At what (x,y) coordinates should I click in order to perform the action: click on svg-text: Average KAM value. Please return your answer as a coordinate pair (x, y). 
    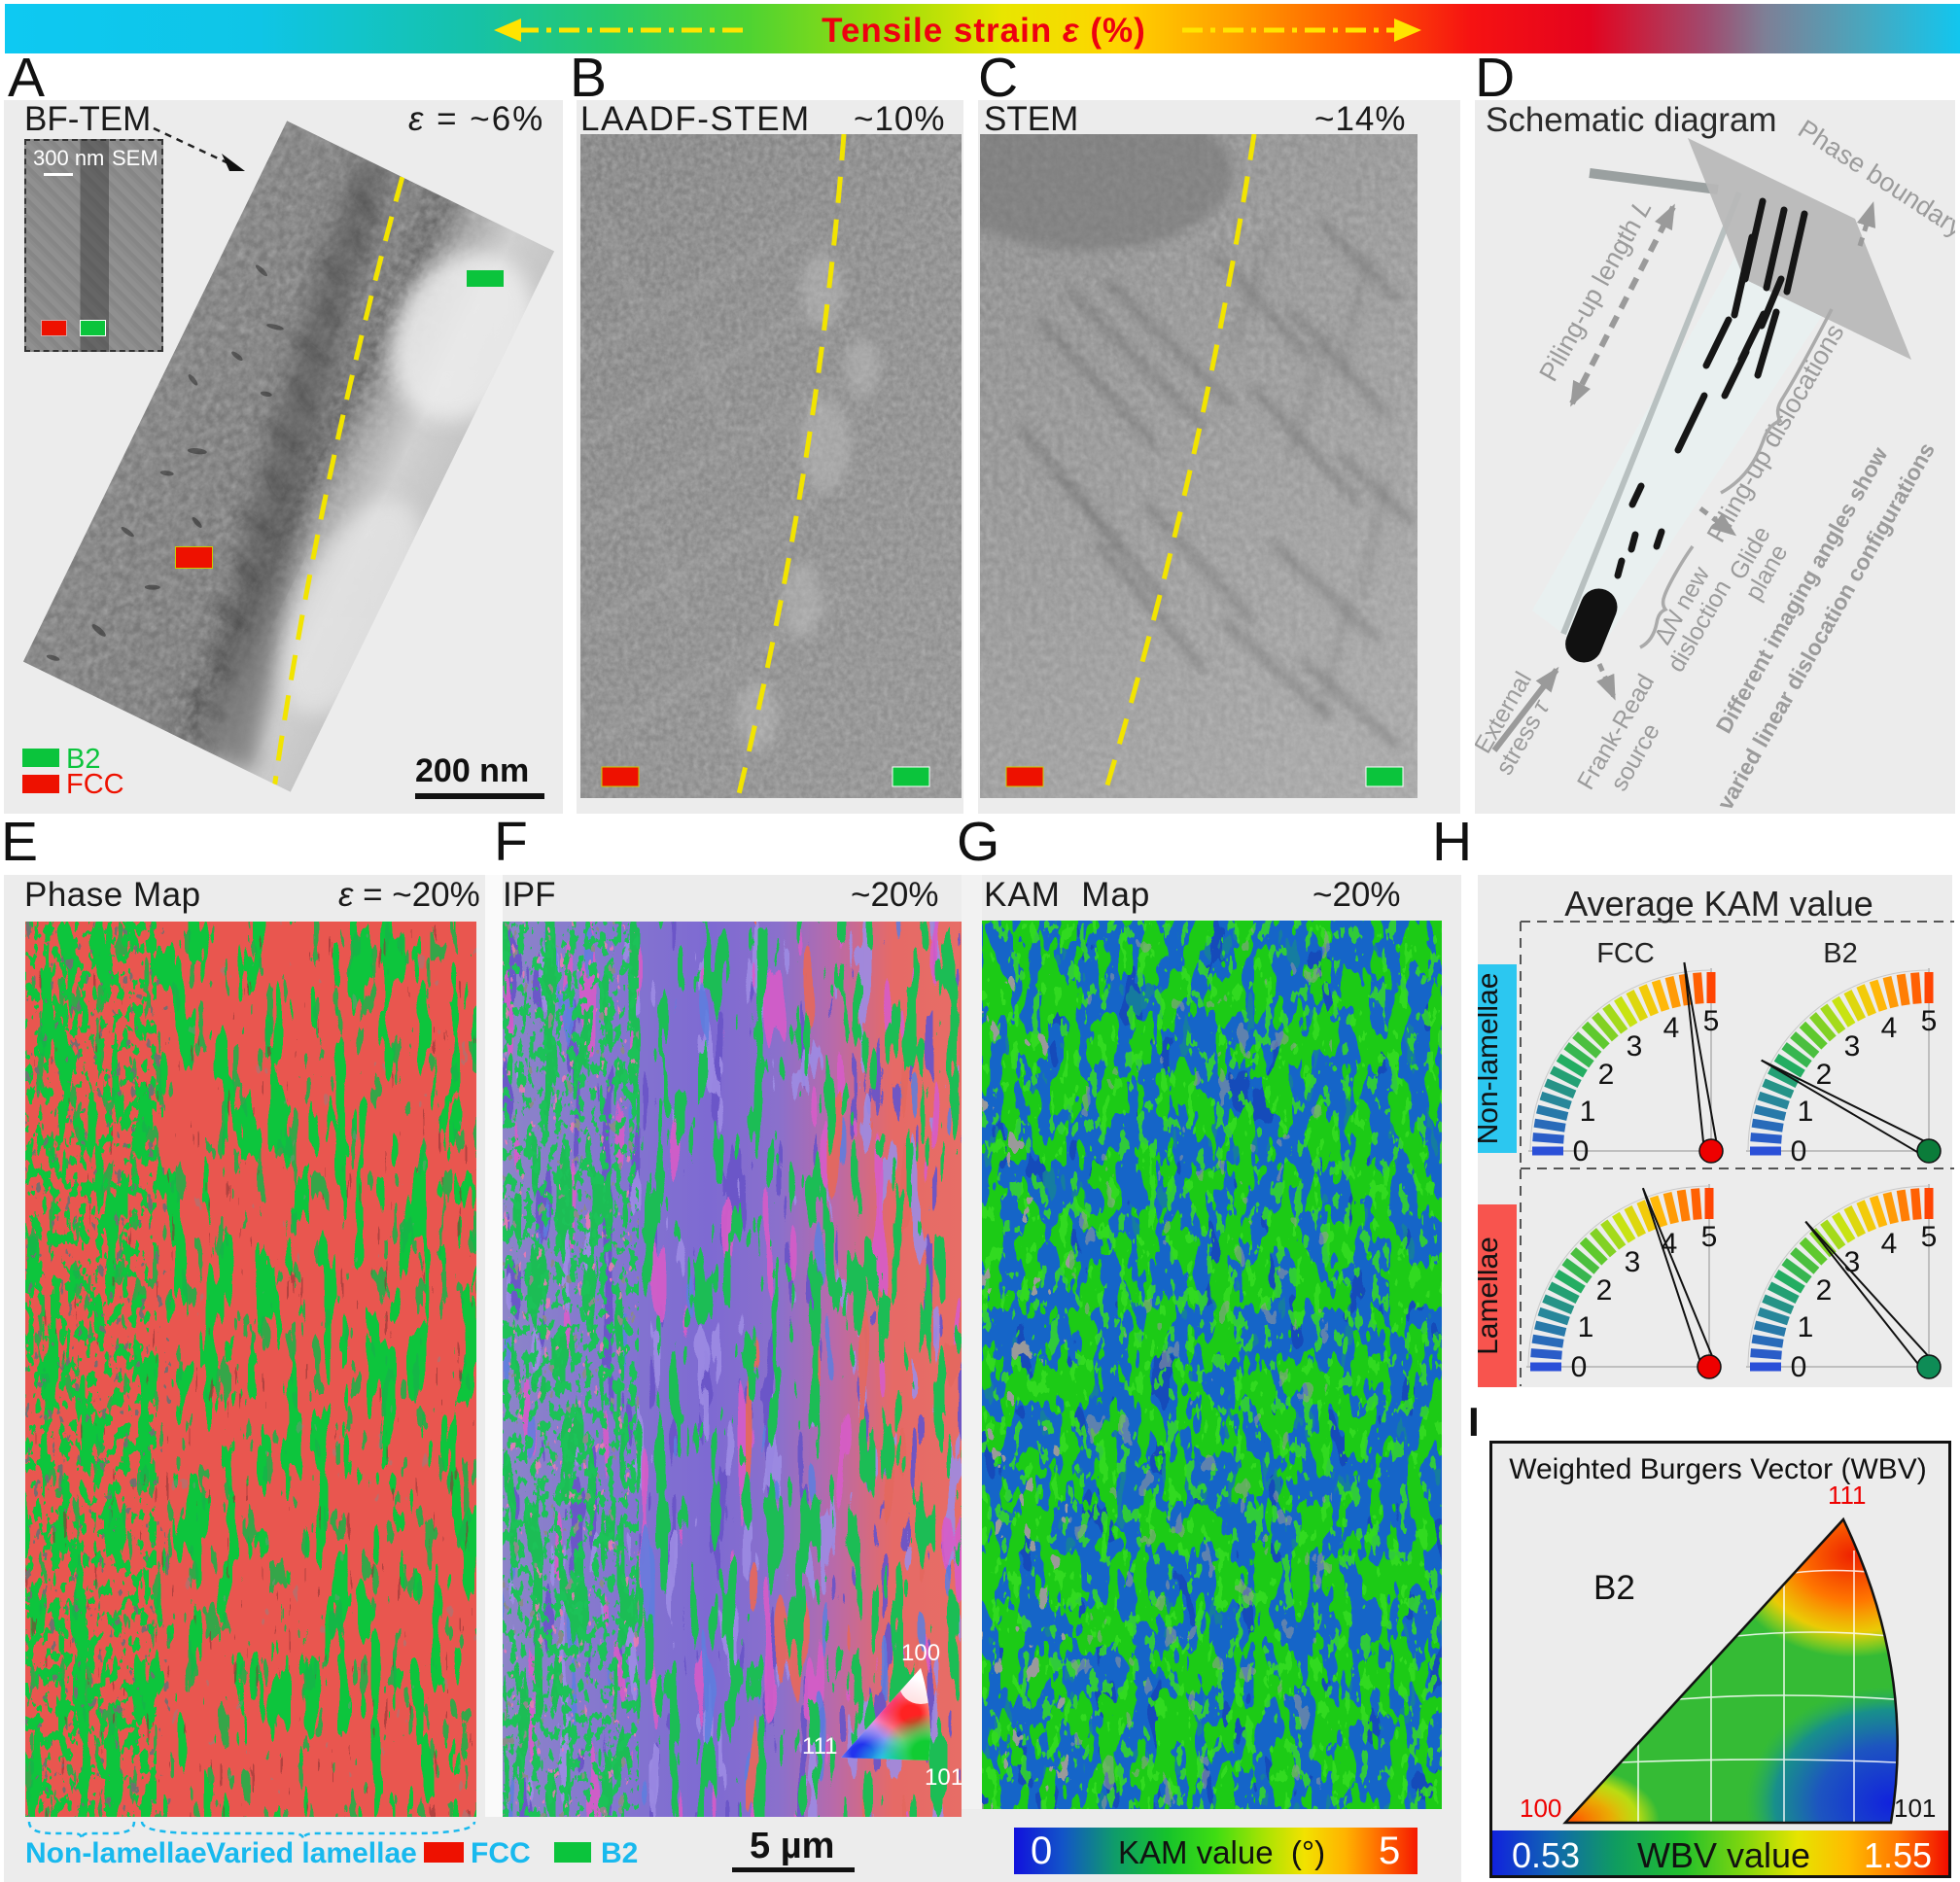
    Looking at the image, I should click on (1718, 904).